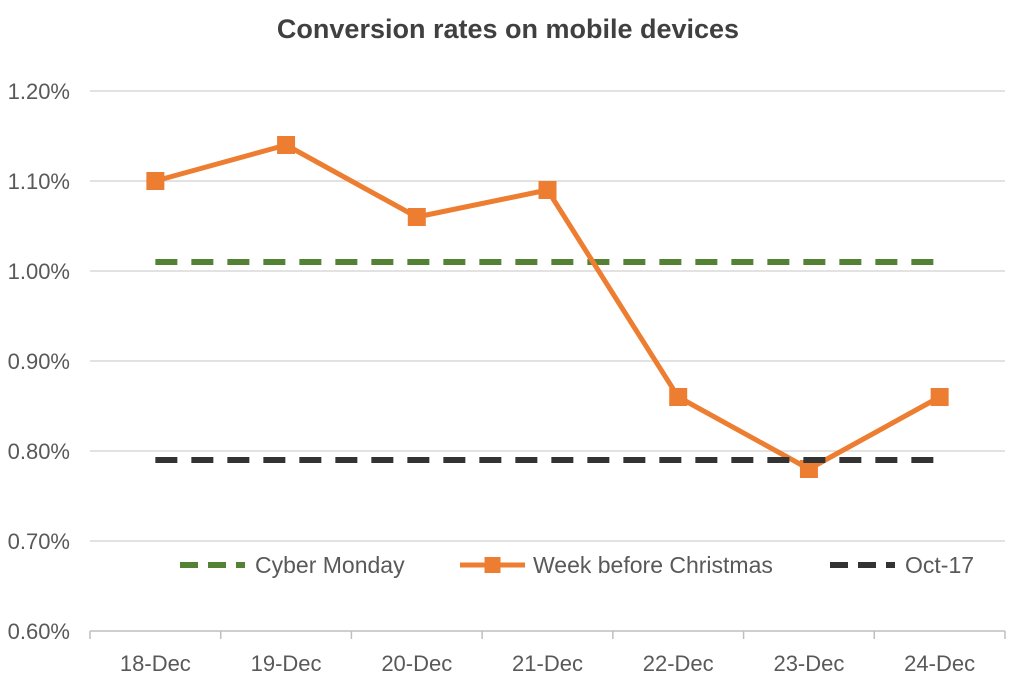 The height and width of the screenshot is (693, 1016). What do you see at coordinates (547, 634) in the screenshot?
I see `x-axis` at bounding box center [547, 634].